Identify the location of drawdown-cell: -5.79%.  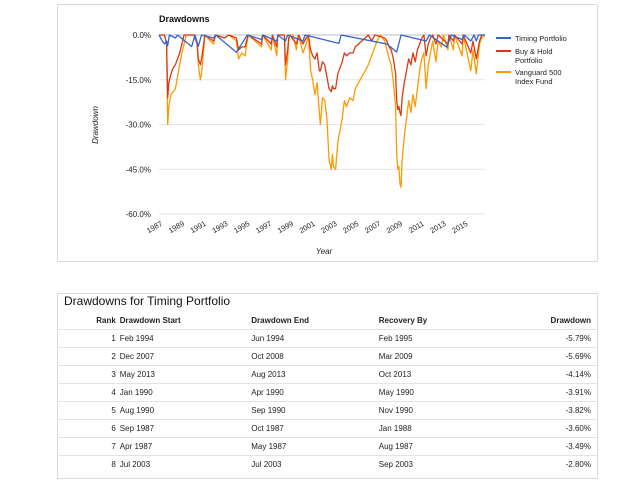
(551, 338).